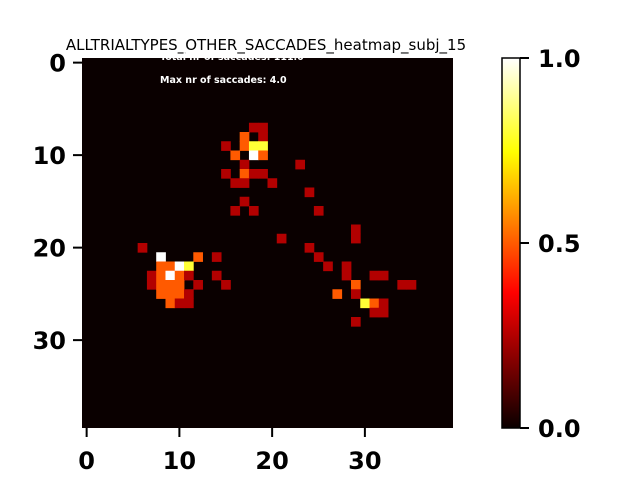 Image resolution: width=640 pixels, height=480 pixels. What do you see at coordinates (49, 249) in the screenshot?
I see `y-tick-label: 20` at bounding box center [49, 249].